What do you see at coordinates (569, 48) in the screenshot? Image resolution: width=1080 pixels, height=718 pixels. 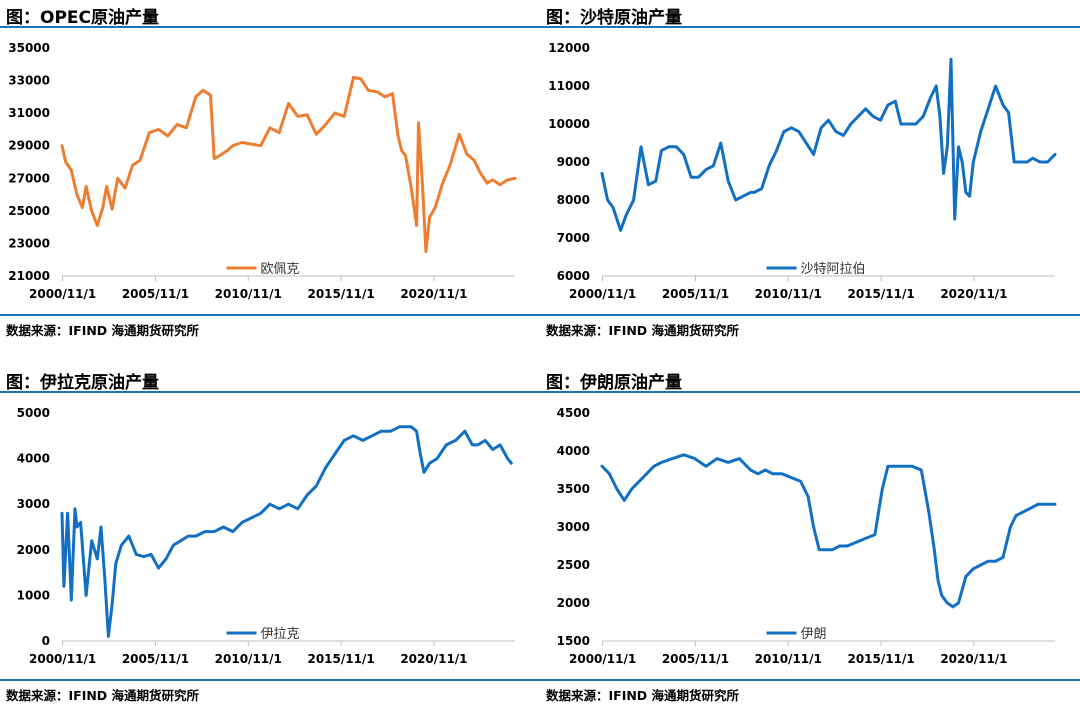 I see `y-tick-label: 12000` at bounding box center [569, 48].